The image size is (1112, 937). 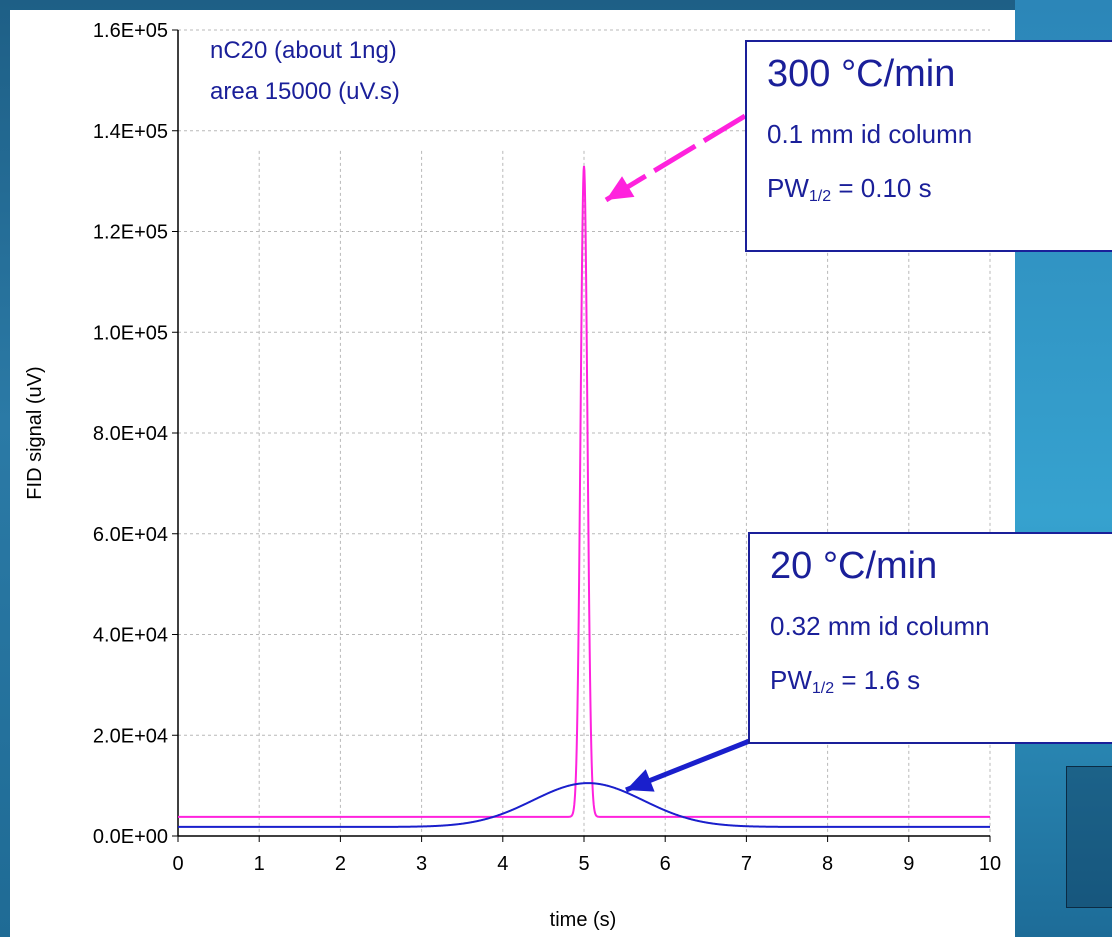 I want to click on callout-300-pw-value: = 0.10 s, so click(x=881, y=188).